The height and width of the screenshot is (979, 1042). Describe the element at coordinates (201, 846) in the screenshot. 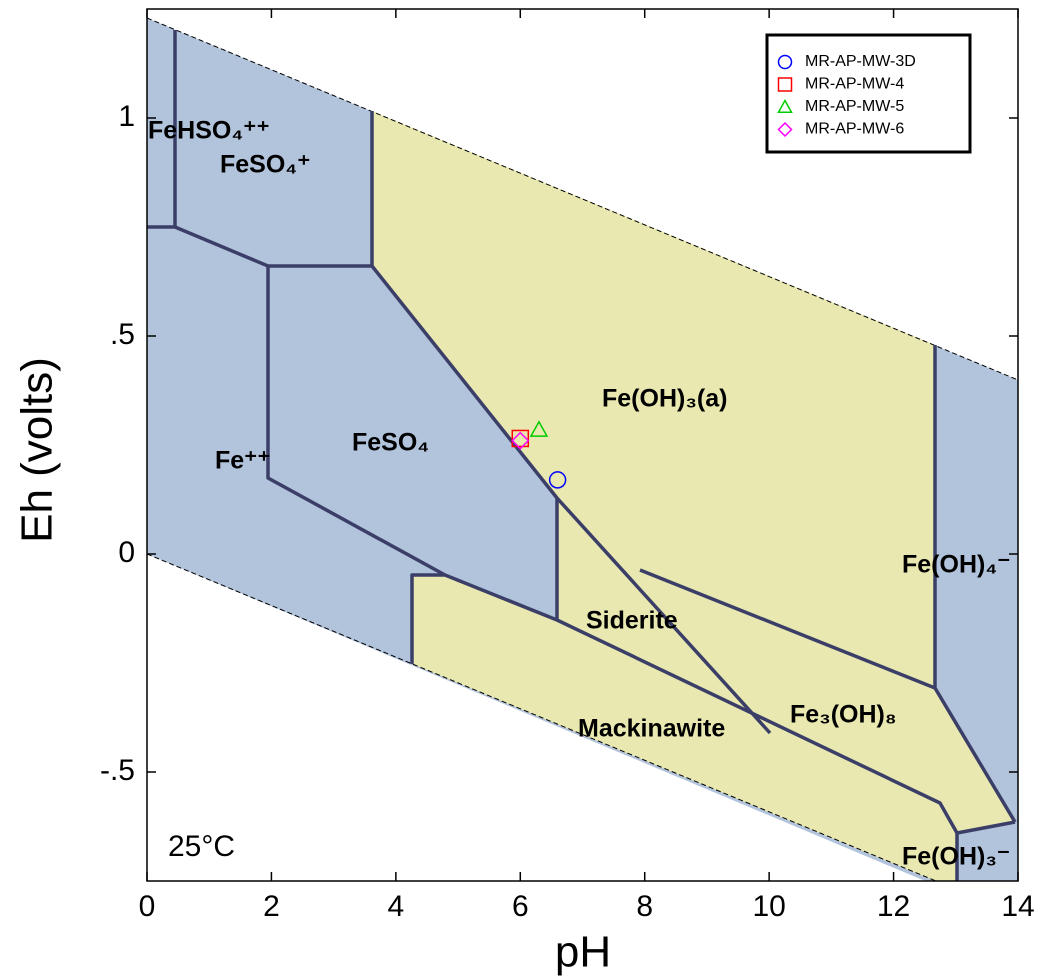

I see `temperature-label: 25°C` at that location.